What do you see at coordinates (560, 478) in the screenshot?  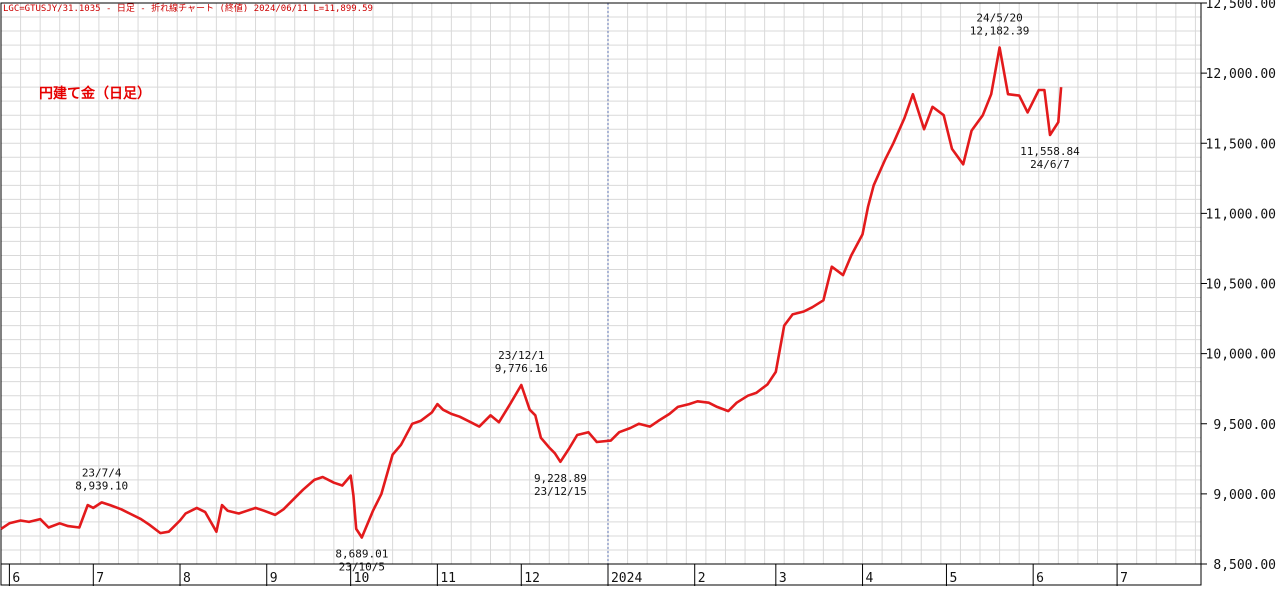 I see `annotation-value-label: 9,228.89` at bounding box center [560, 478].